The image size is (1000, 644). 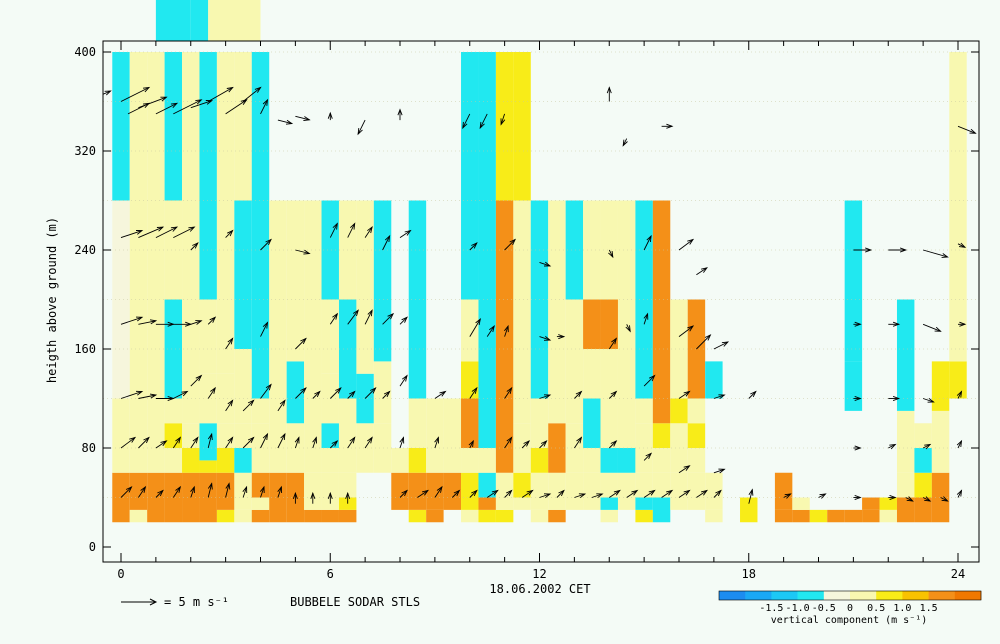 What do you see at coordinates (208, 20) in the screenshot?
I see `heatmap-top-band` at bounding box center [208, 20].